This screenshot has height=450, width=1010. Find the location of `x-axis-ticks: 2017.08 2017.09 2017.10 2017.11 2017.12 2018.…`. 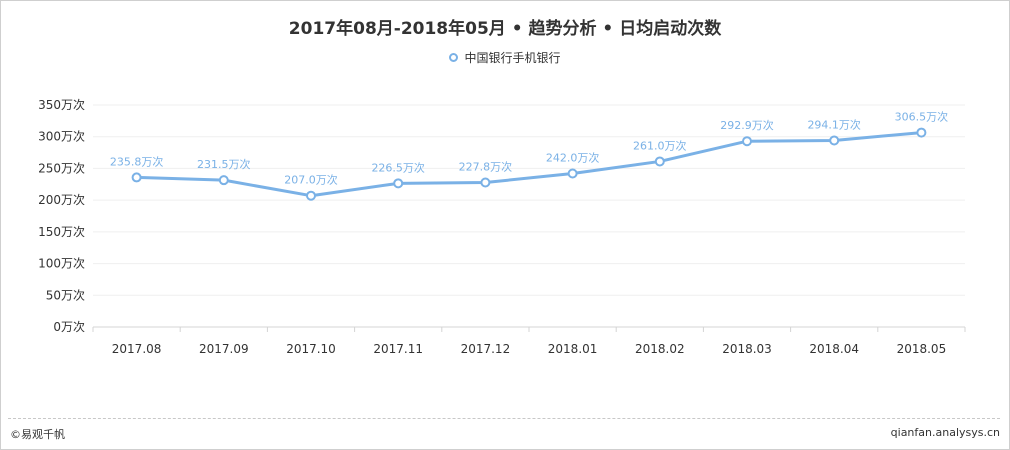

x-axis-ticks: 2017.08 2017.09 2017.10 2017.11 2017.12 2018.… is located at coordinates (529, 349).